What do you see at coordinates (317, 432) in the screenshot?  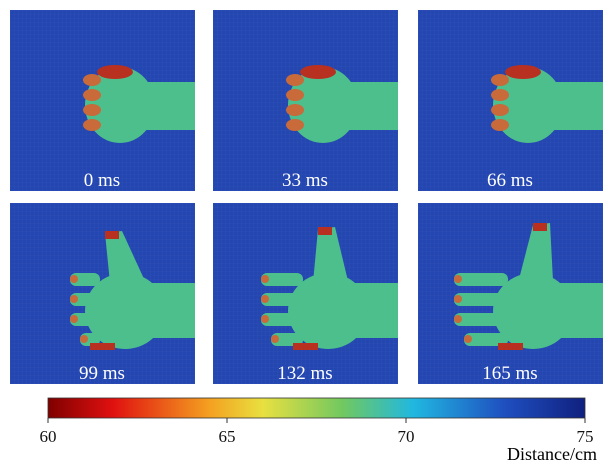 I see `colorbar-ticks: 60 65 70 75` at bounding box center [317, 432].